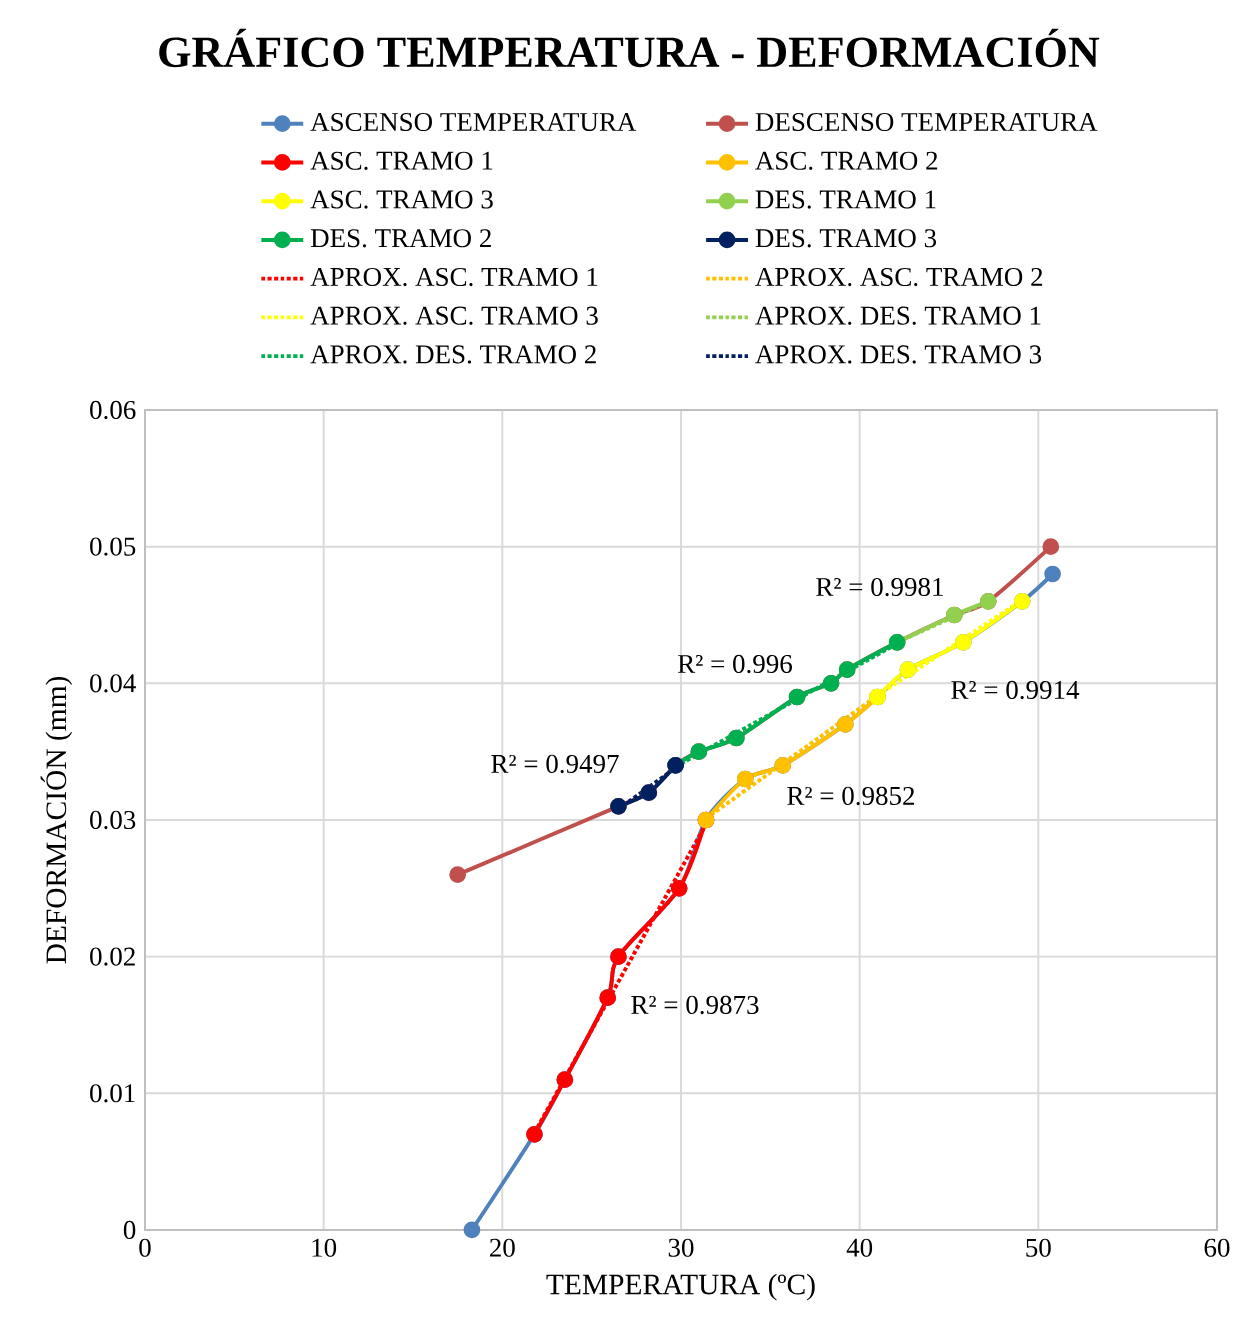 This screenshot has height=1338, width=1257. What do you see at coordinates (56, 820) in the screenshot?
I see `y-axis-title: DEFORMACIÓN (mm)` at bounding box center [56, 820].